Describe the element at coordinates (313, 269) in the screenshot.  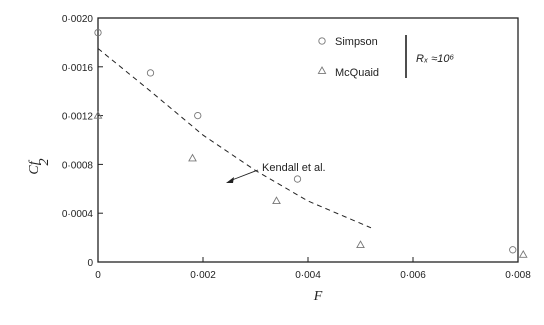
I see `x-ticks: 0 0·002 0·004 0·006 0·008` at that location.